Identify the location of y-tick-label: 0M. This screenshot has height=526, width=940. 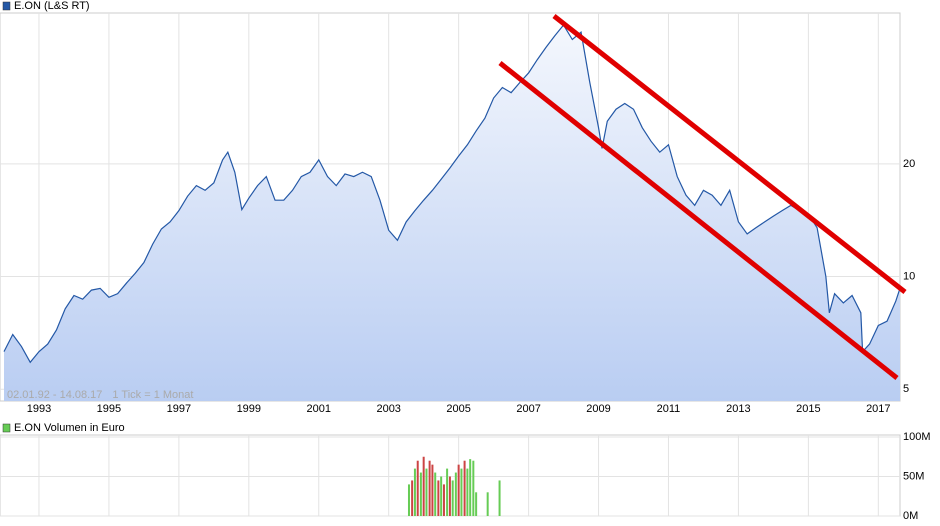
(910, 516).